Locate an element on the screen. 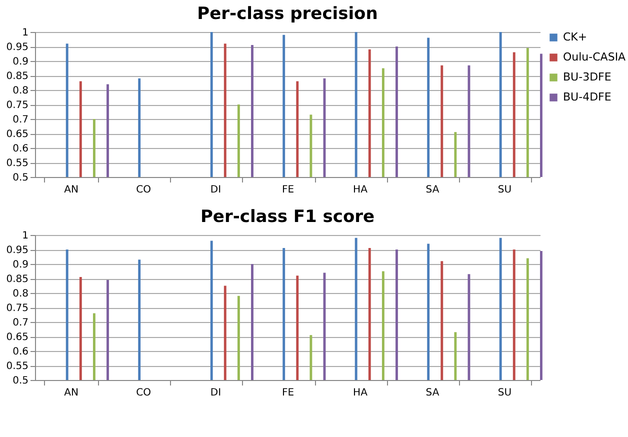  legend-label: BU-4DFE is located at coordinates (587, 97).